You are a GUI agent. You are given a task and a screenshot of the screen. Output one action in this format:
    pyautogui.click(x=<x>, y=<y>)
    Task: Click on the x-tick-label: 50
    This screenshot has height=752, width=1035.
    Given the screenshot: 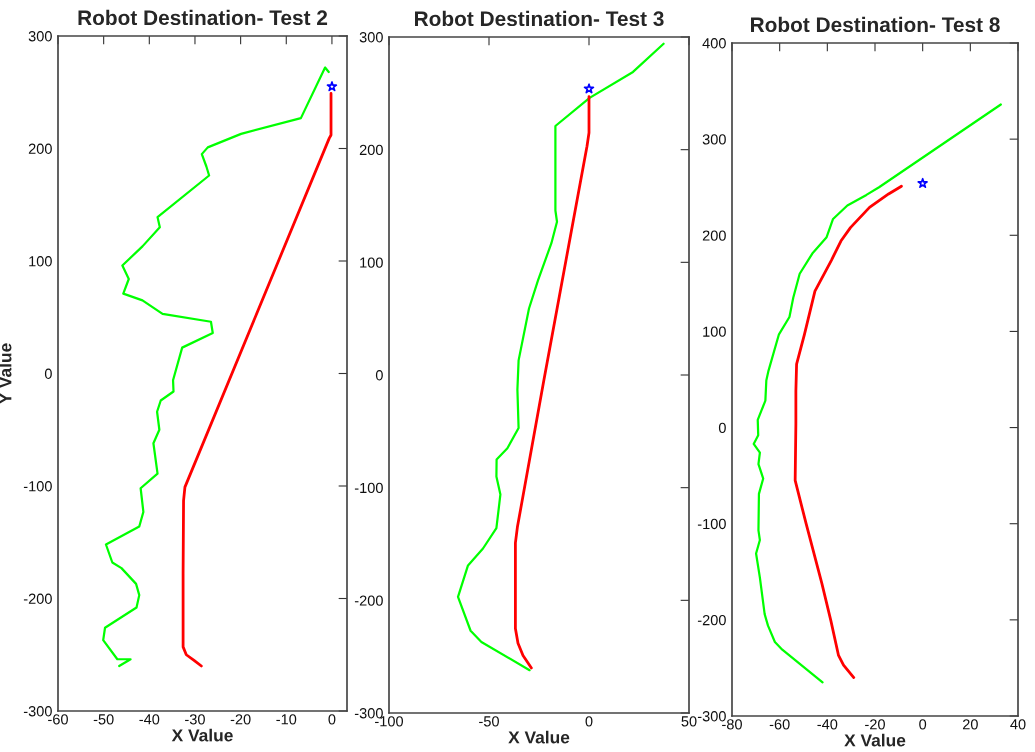 What is the action you would take?
    pyautogui.click(x=689, y=721)
    